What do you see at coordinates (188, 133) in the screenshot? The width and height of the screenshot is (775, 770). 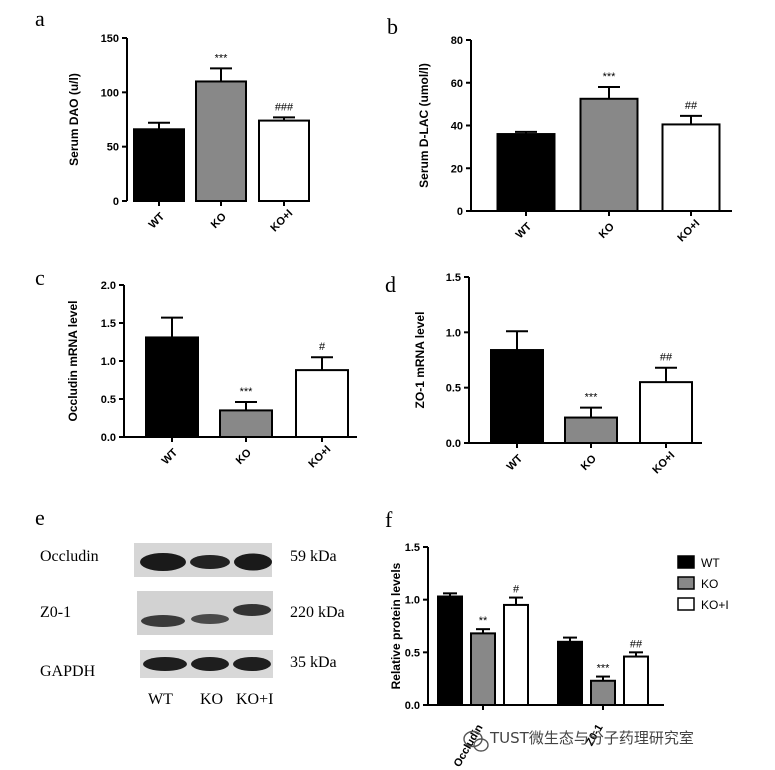 I see `chart-serum-dao: 0 50 100 150 Serum DAO (u/l) WT *** KO ### KO+I` at bounding box center [188, 133].